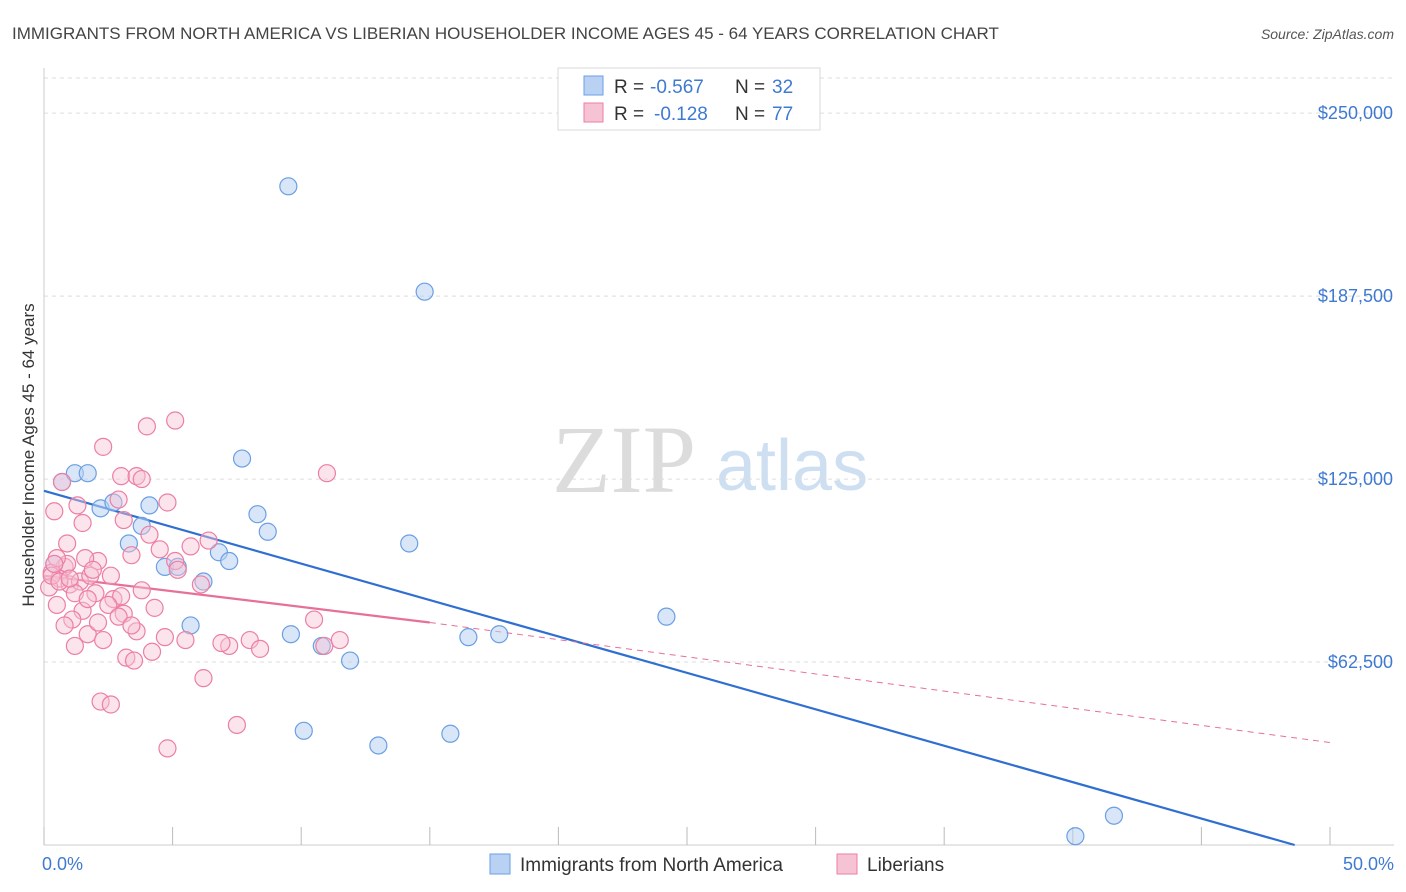 This screenshot has width=1406, height=892. I want to click on legend-swatch-immigrants, so click(593, 85).